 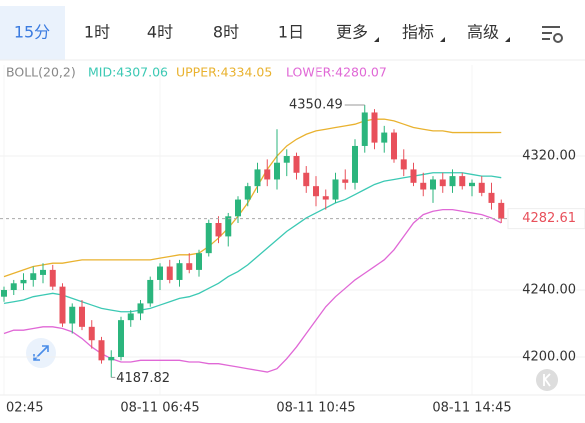 I want to click on tab: 更多, so click(x=352, y=32).